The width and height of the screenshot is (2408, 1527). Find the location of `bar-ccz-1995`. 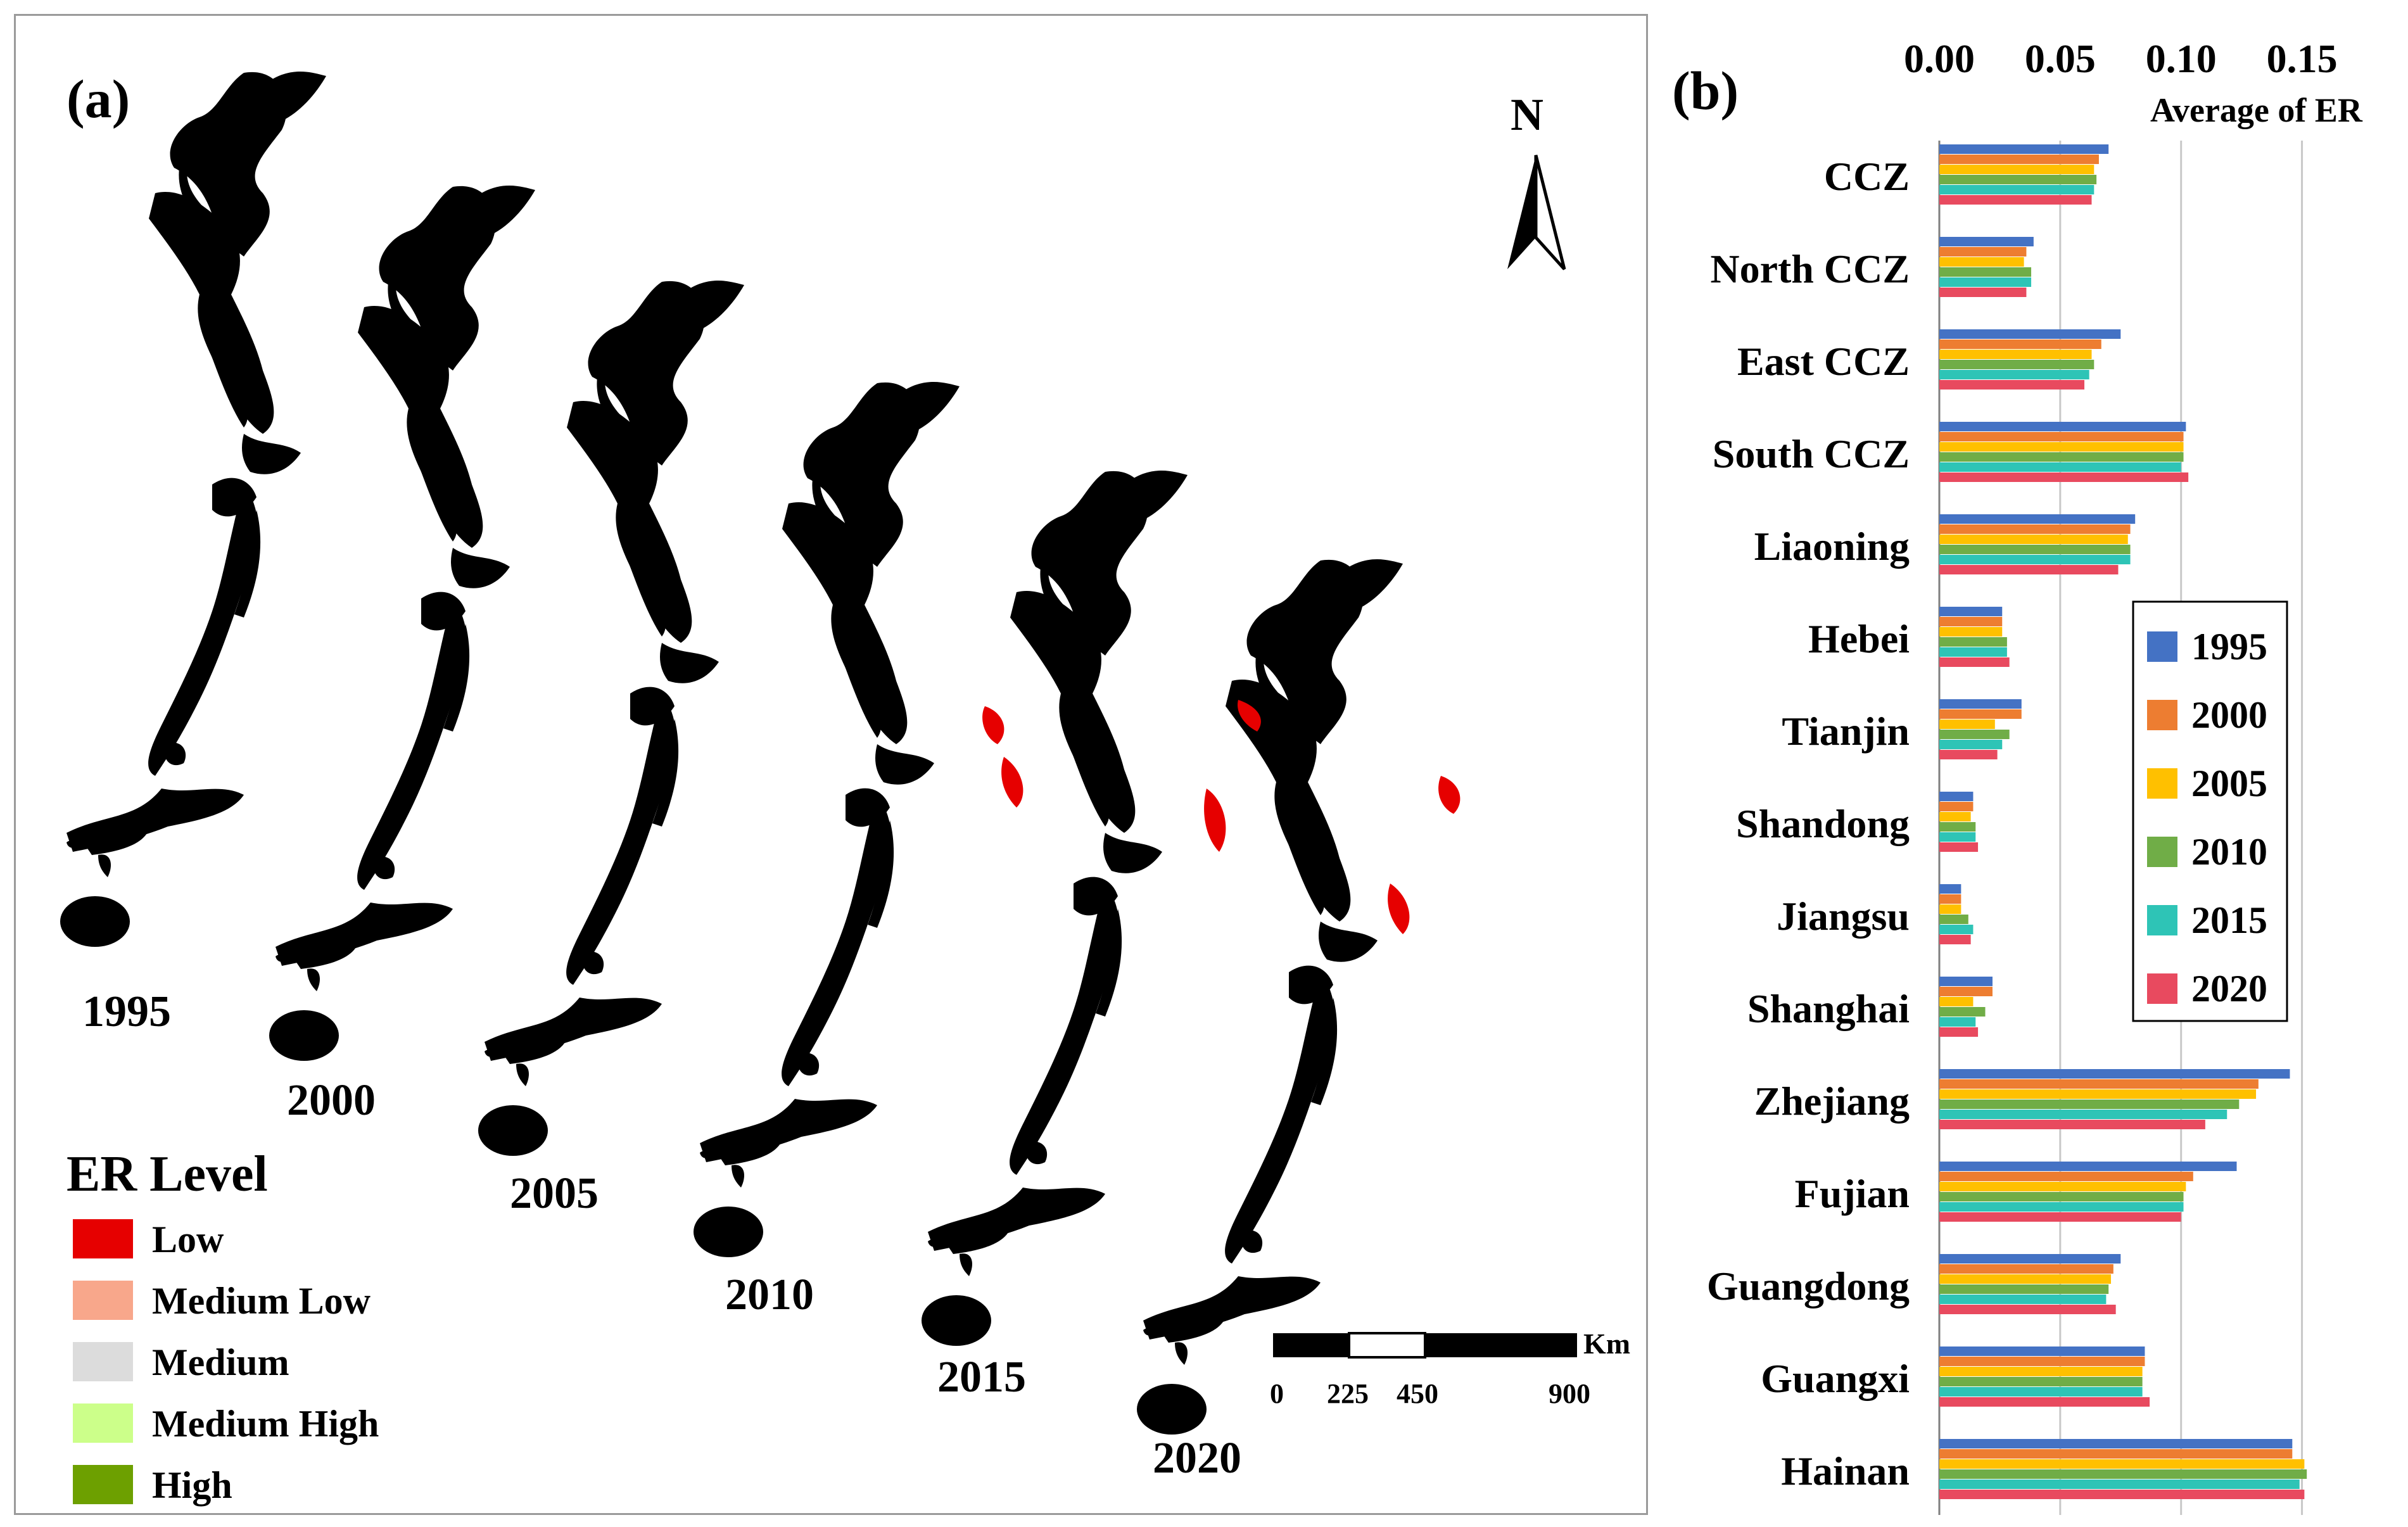

bar-ccz-1995 is located at coordinates (2024, 149).